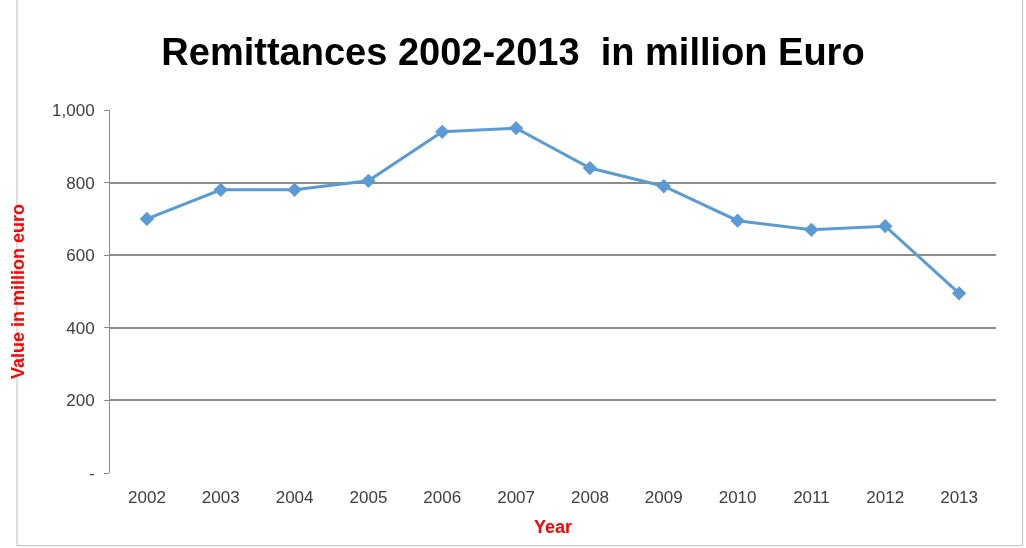 This screenshot has height=548, width=1026. What do you see at coordinates (959, 497) in the screenshot?
I see `x-tick-label: 2013` at bounding box center [959, 497].